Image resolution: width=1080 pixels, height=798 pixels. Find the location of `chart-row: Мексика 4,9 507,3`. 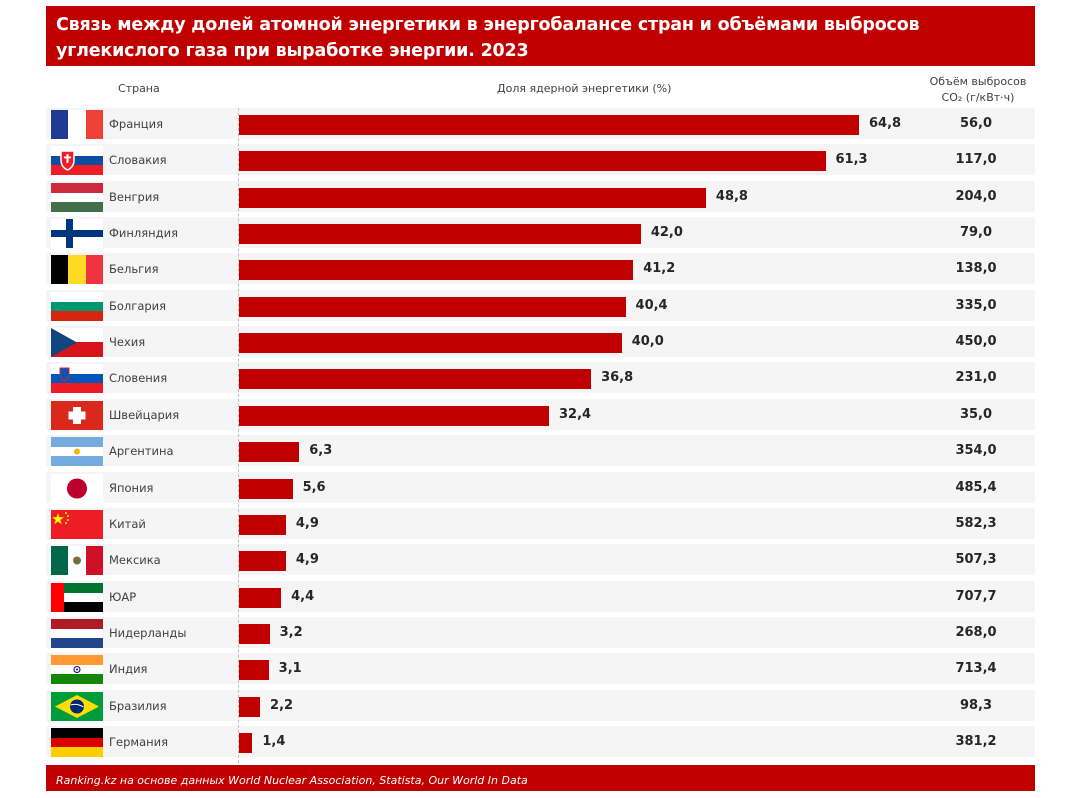

chart-row: Мексика 4,9 507,3 is located at coordinates (540, 560).